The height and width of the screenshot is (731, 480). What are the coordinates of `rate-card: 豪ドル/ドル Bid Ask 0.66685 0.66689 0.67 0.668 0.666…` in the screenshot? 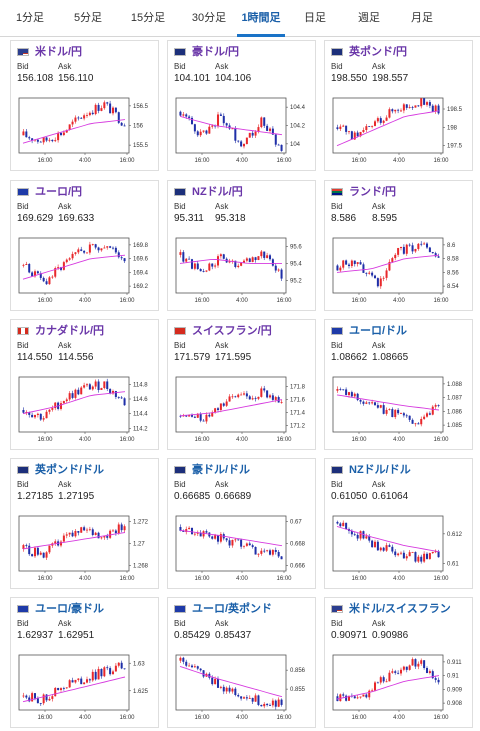 It's located at (241, 523).